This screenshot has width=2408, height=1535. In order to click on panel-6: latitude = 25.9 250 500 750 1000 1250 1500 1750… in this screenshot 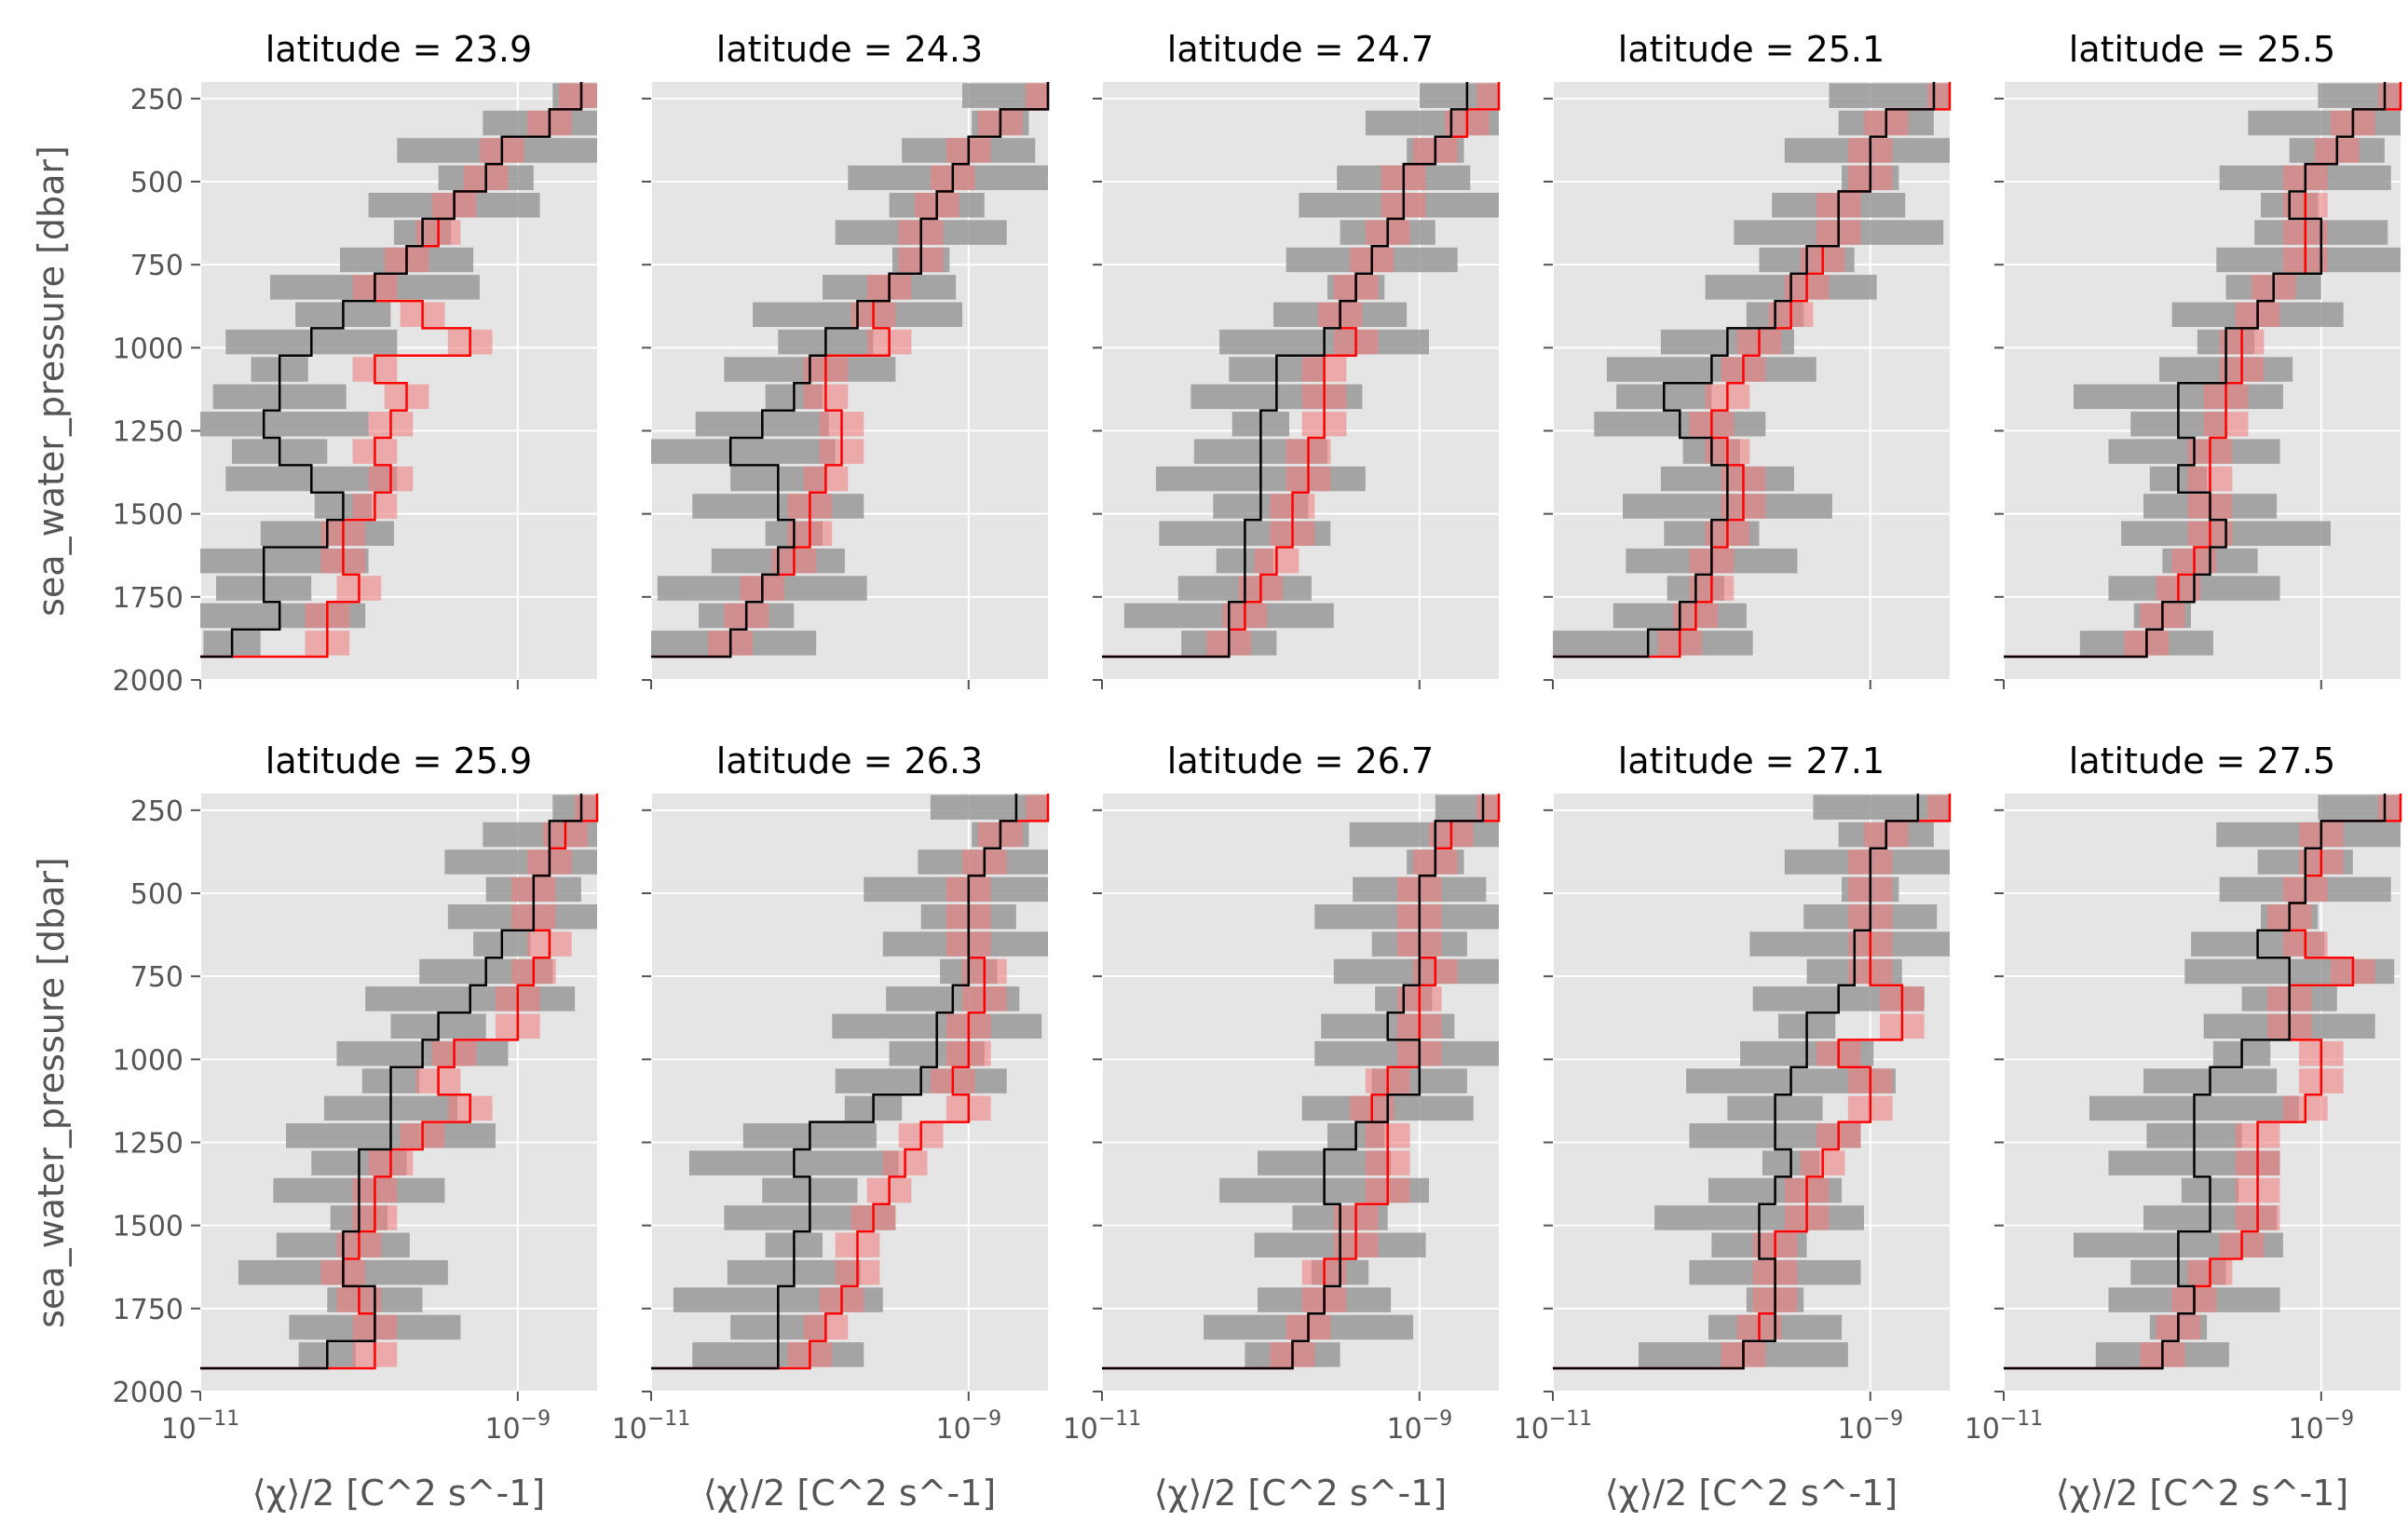, I will do `click(315, 1127)`.